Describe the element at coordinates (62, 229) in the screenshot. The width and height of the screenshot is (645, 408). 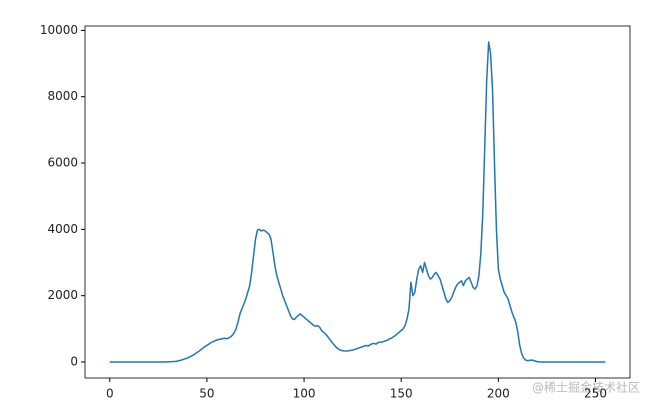
I see `y-tick-label: 4000` at that location.